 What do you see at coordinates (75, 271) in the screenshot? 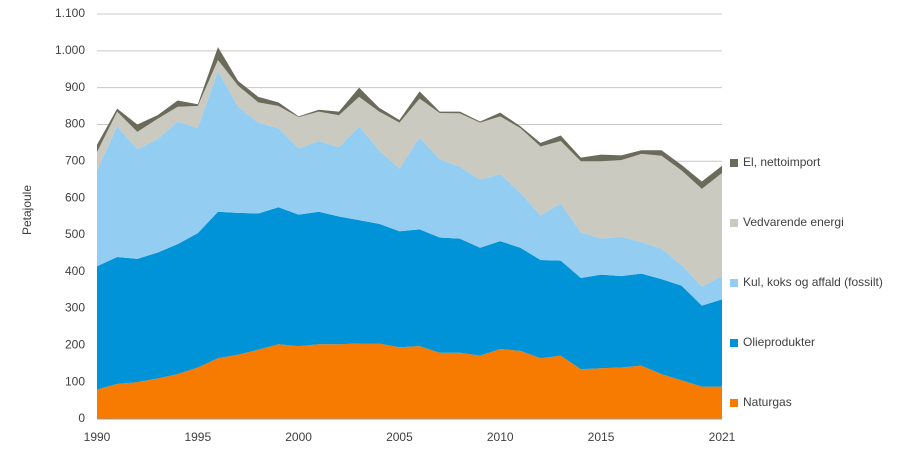
I see `y-tick-label: 400` at bounding box center [75, 271].